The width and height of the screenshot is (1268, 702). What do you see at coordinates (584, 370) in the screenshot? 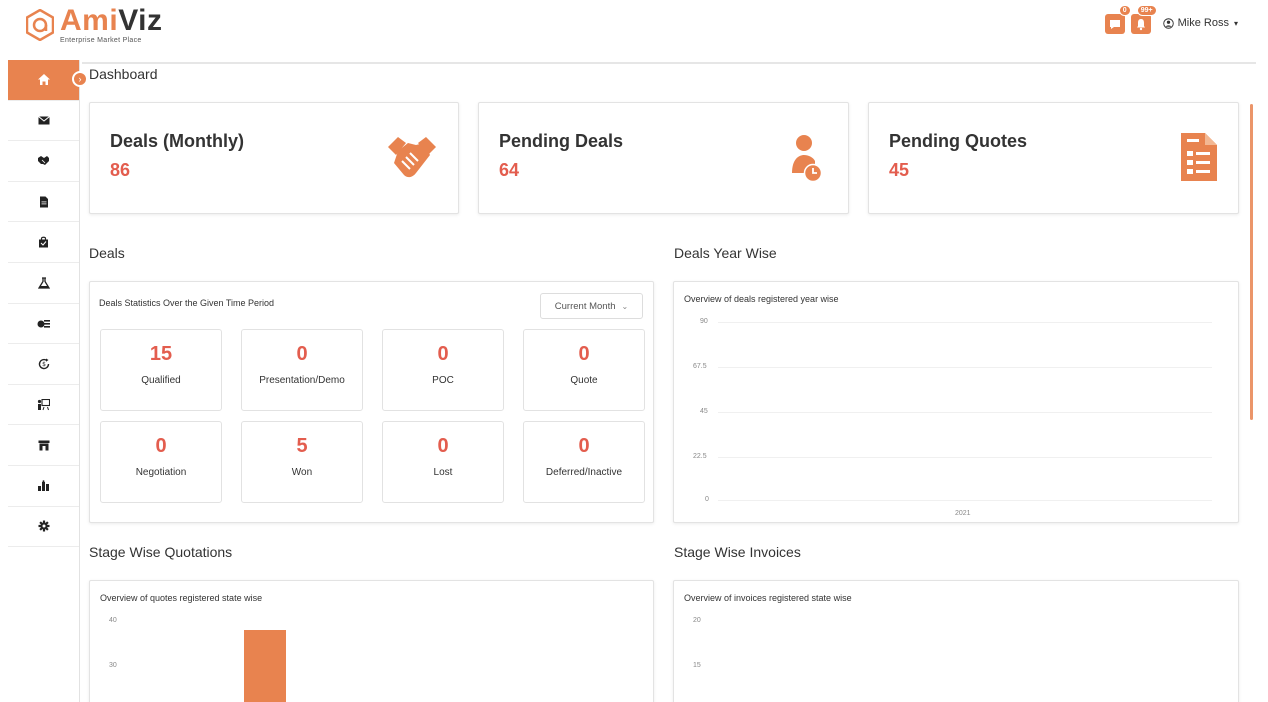
I see `stat-card-quote: 0 Quote` at bounding box center [584, 370].